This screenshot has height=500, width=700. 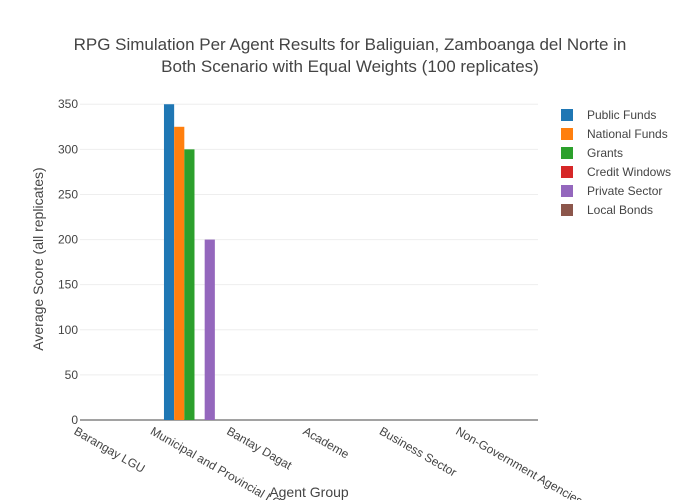 I want to click on x-tick-label: Bantay Dagat, so click(x=259, y=448).